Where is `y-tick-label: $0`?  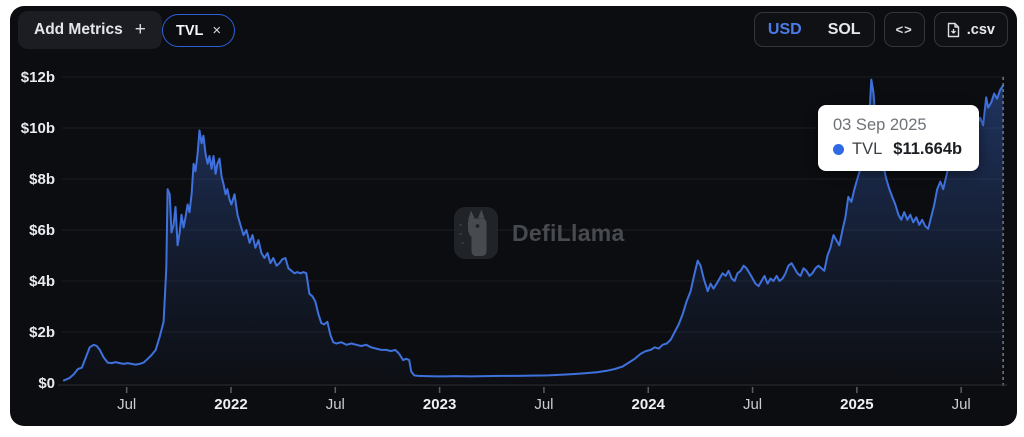 y-tick-label: $0 is located at coordinates (46, 383).